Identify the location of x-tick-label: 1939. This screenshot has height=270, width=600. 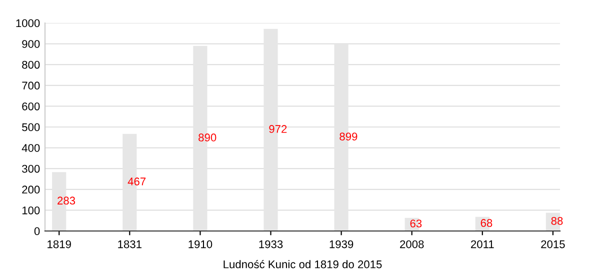
(342, 244).